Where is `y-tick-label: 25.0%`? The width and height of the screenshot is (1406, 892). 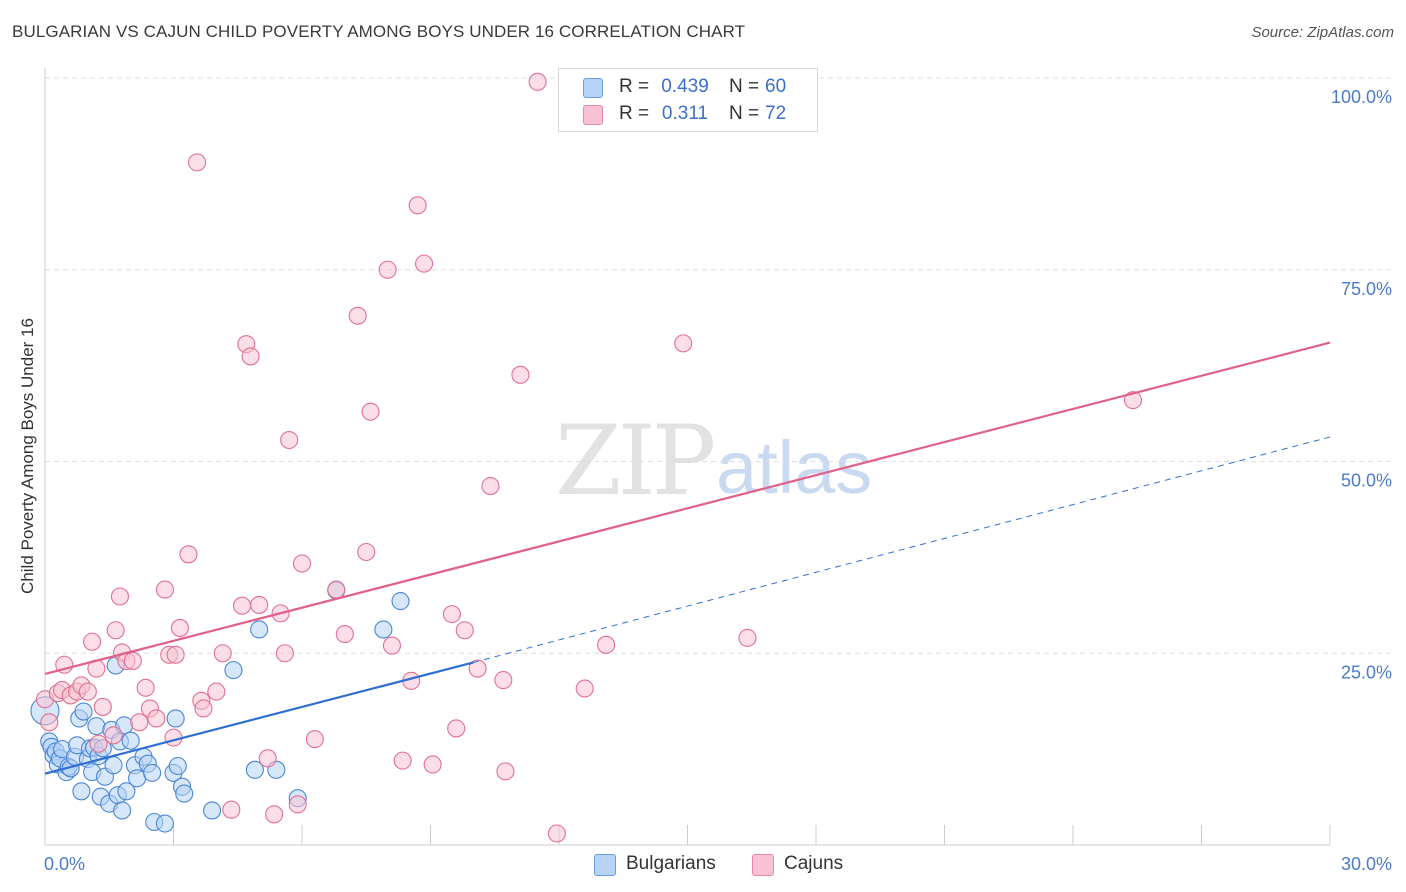
y-tick-label: 25.0% is located at coordinates (1366, 672).